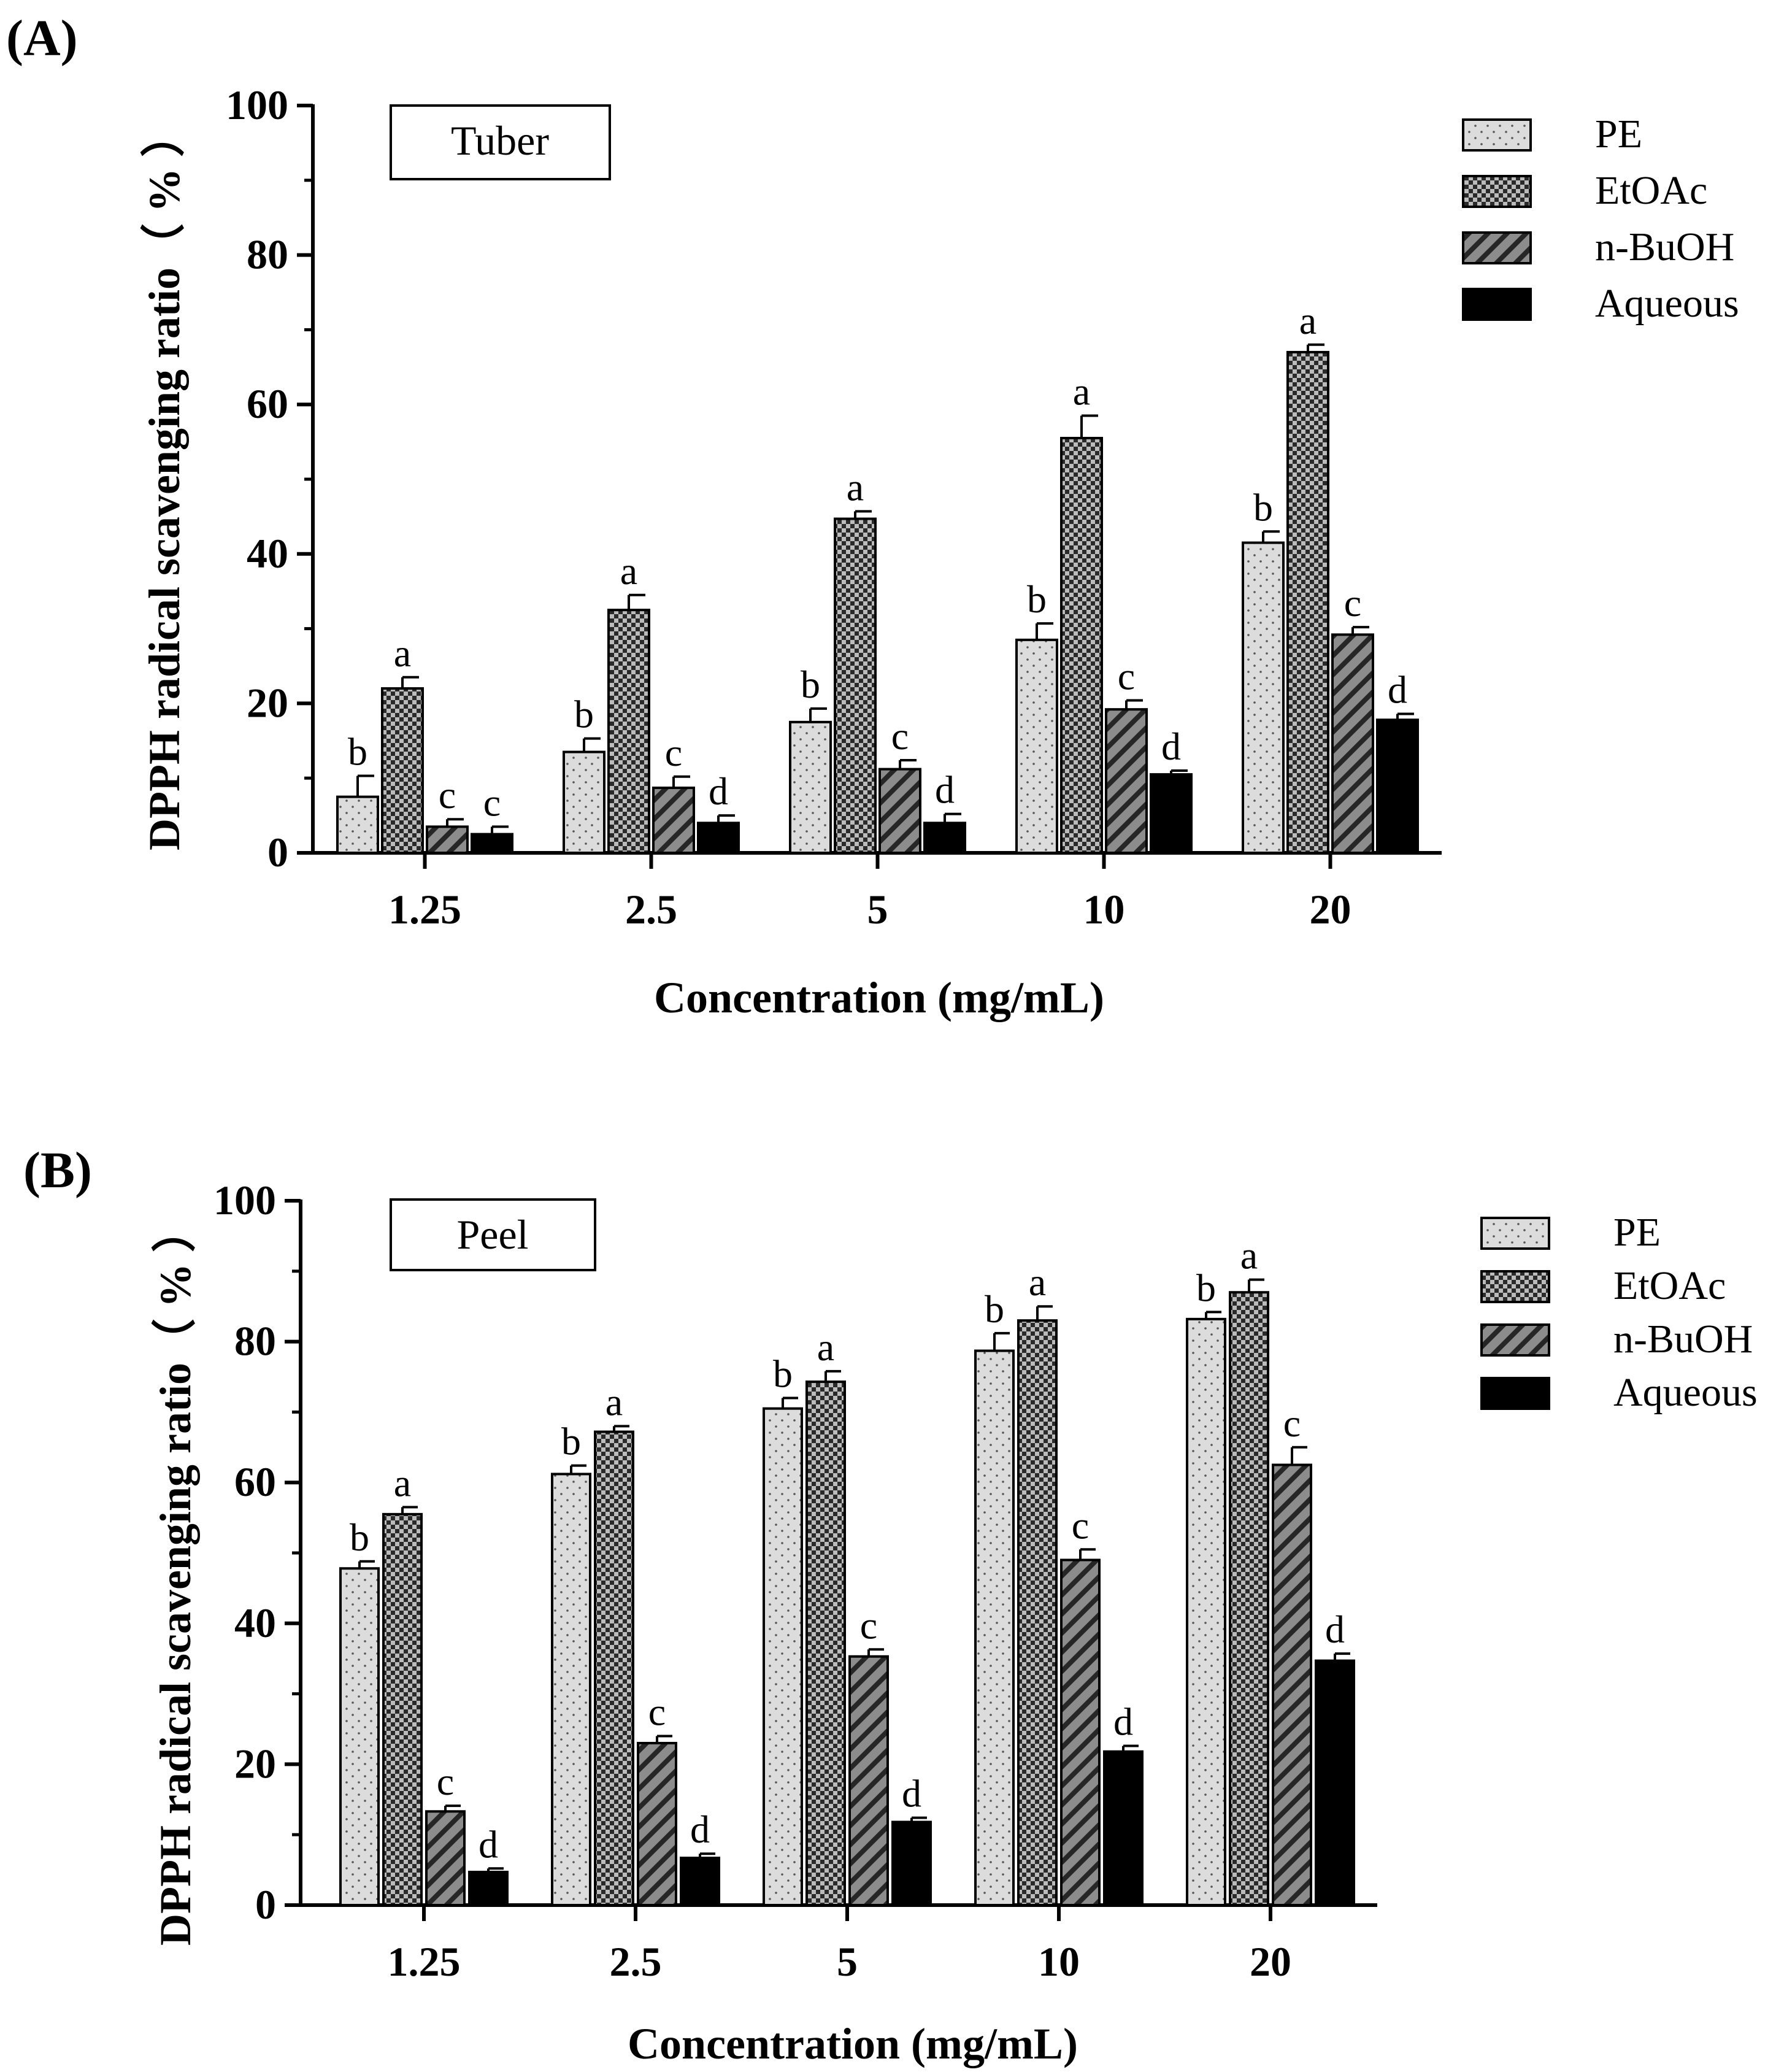 This screenshot has width=1776, height=2072. I want to click on y-tick-label: 80, so click(255, 1341).